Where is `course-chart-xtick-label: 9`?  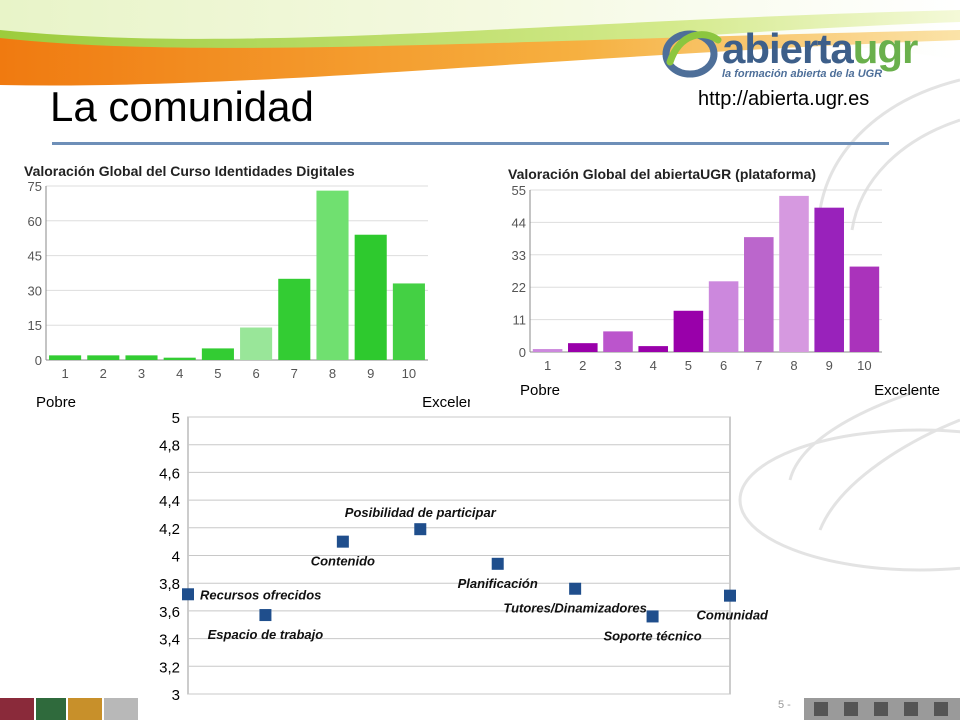 course-chart-xtick-label: 9 is located at coordinates (370, 373).